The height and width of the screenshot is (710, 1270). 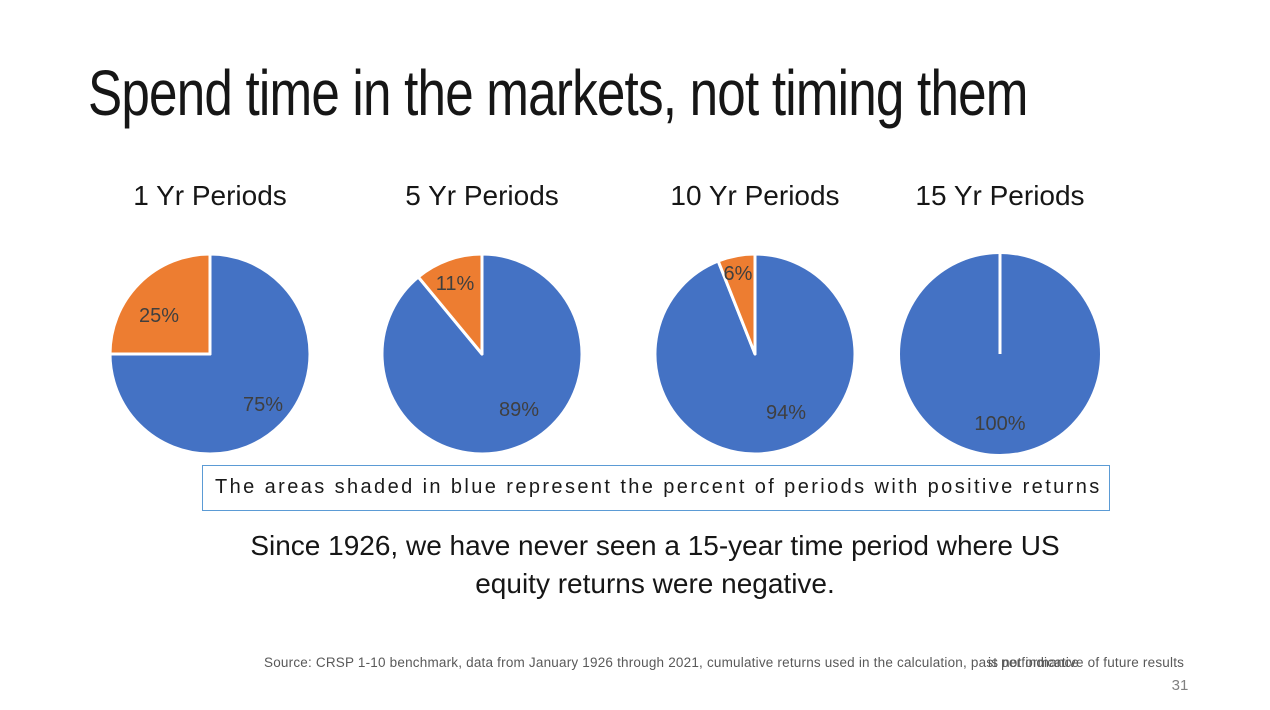 What do you see at coordinates (210, 354) in the screenshot?
I see `pie-chart-1yr-plot: 75% 25%` at bounding box center [210, 354].